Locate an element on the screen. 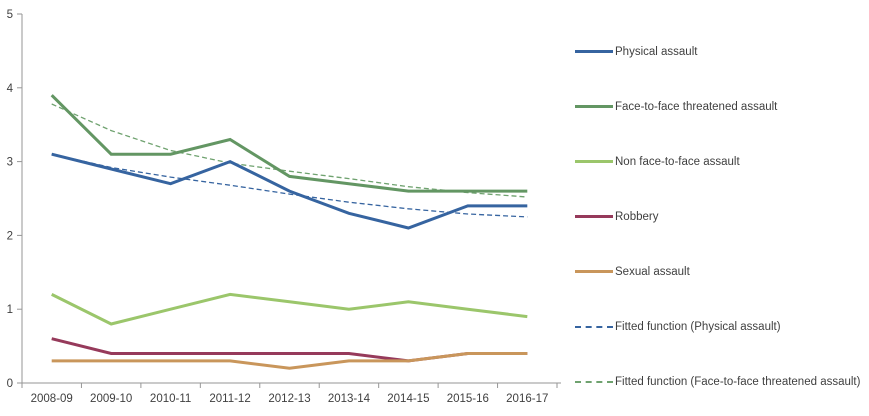  series-line-fitted-function-face-to-face-threatened-assault is located at coordinates (289, 150).